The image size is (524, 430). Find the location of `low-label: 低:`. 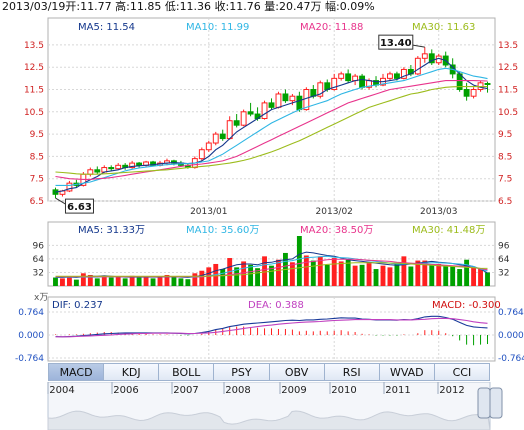

low-label: 低: is located at coordinates (172, 6).